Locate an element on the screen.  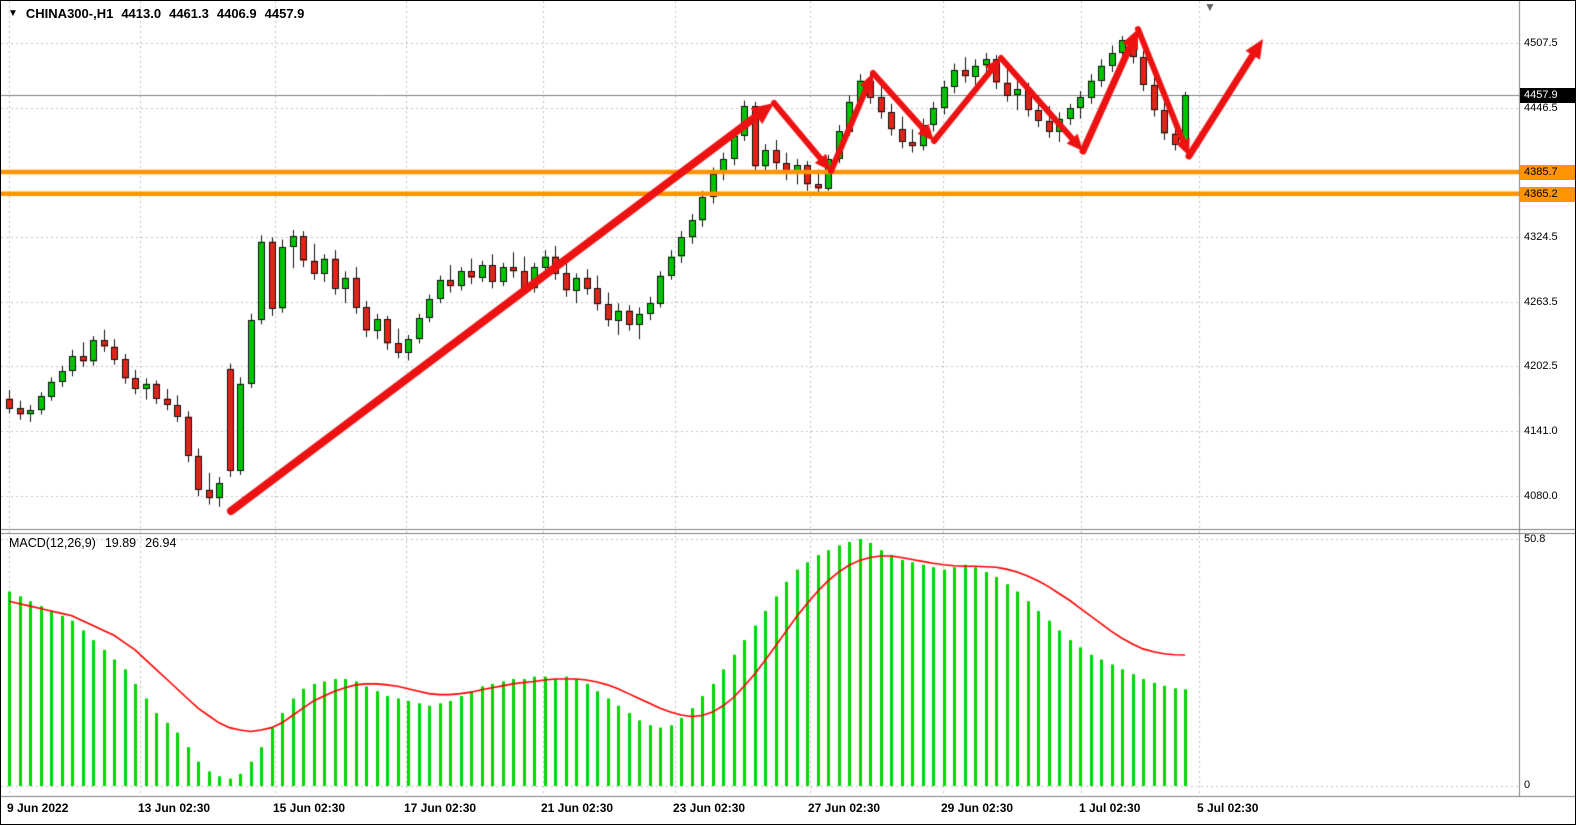
time-axis-label: 13 Jun 02:30 is located at coordinates (174, 808).